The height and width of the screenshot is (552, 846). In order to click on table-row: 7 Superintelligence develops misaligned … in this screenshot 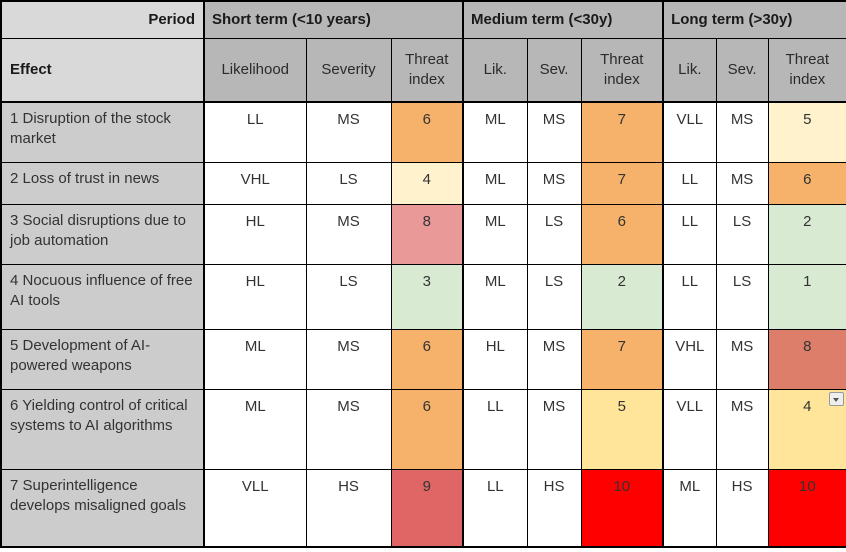, I will do `click(423, 508)`.